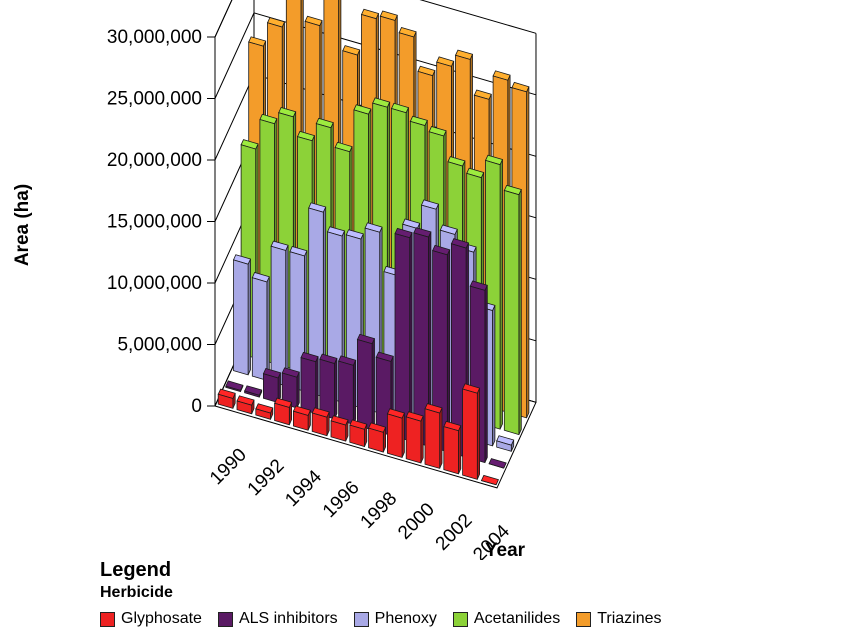 Image resolution: width=860 pixels, height=639 pixels. Describe the element at coordinates (512, 310) in the screenshot. I see `bar-acetanilides-2004` at that location.